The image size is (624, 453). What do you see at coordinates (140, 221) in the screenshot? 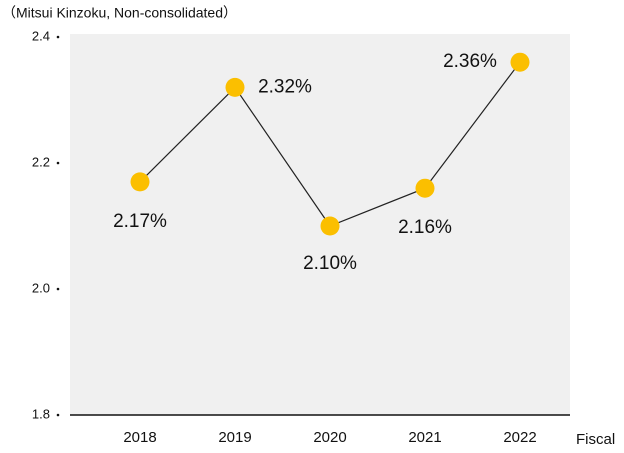
I see `data-label: 2.17%` at bounding box center [140, 221].